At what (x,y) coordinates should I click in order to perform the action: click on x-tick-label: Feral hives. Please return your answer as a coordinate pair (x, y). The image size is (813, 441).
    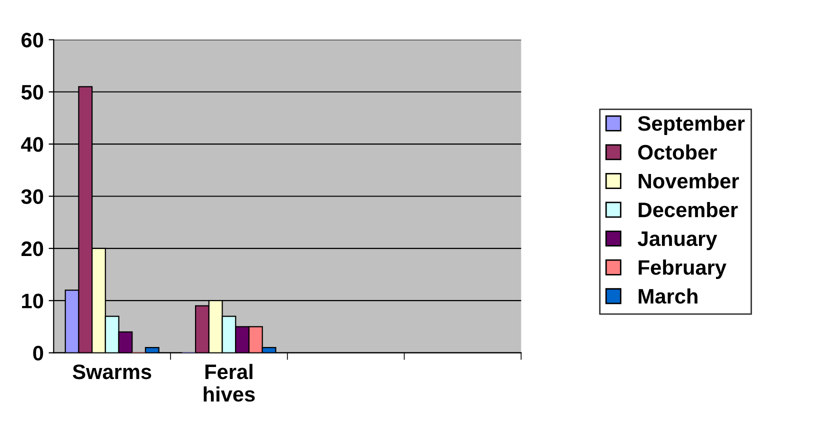
    Looking at the image, I should click on (229, 383).